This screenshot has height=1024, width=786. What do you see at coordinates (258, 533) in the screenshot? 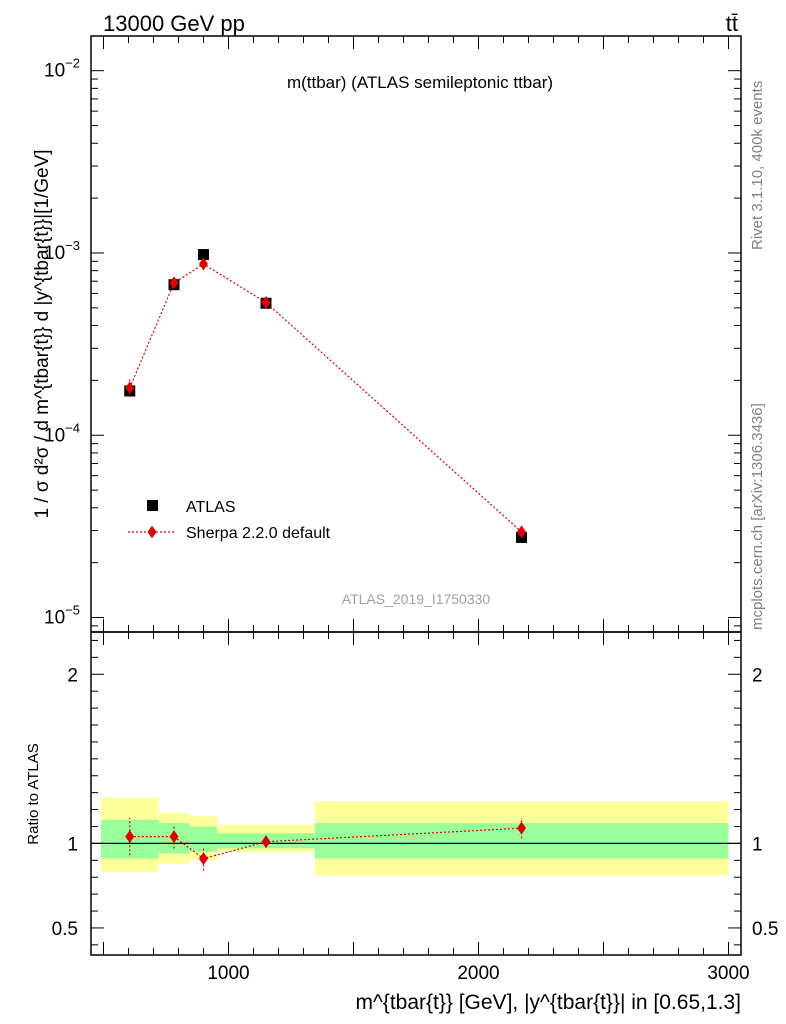
I see `legend-sherpa-label: Sherpa 2.2.0 default` at bounding box center [258, 533].